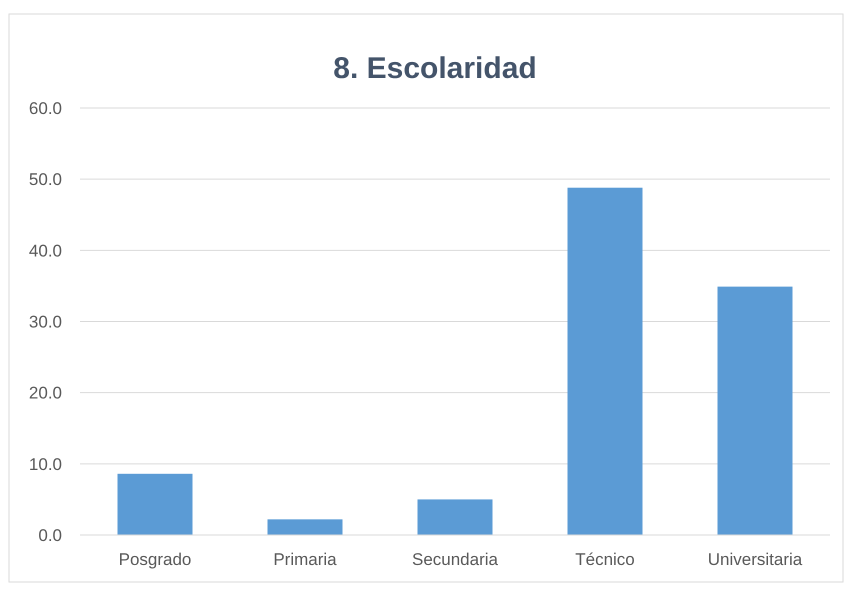  Describe the element at coordinates (455, 559) in the screenshot. I see `x-tick-label: Secundaria` at that location.